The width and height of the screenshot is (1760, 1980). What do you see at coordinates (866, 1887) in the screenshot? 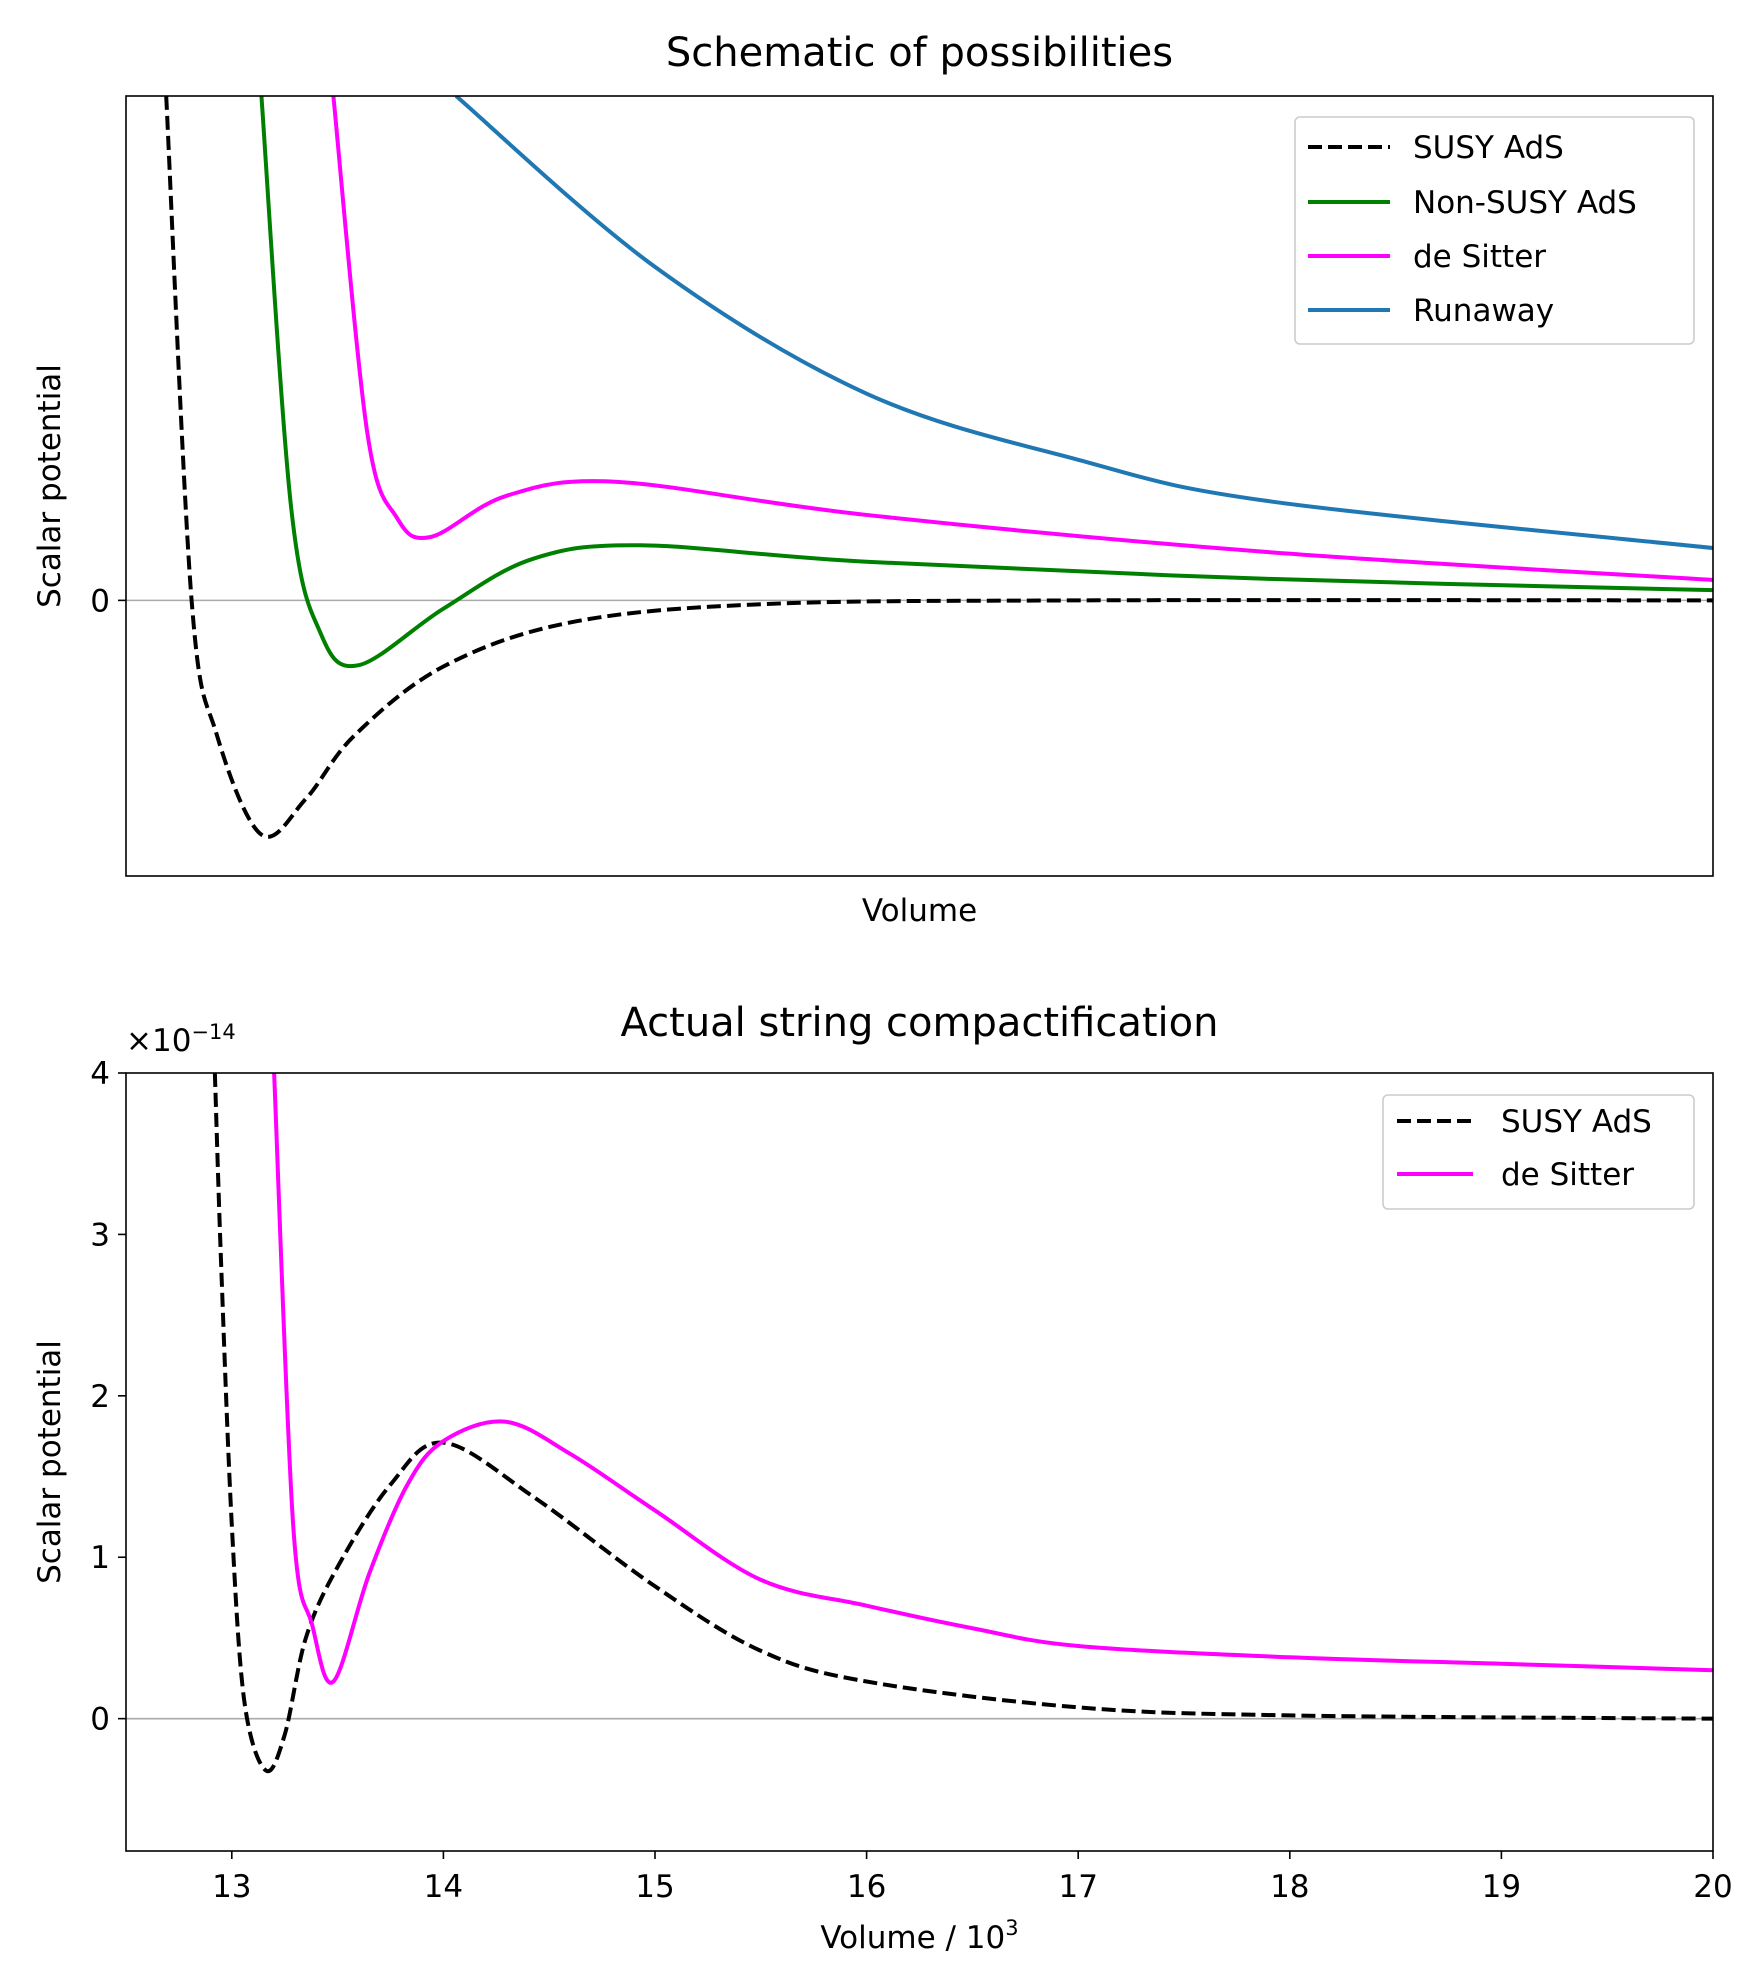
I see `x-tick-label: 16` at bounding box center [866, 1887].